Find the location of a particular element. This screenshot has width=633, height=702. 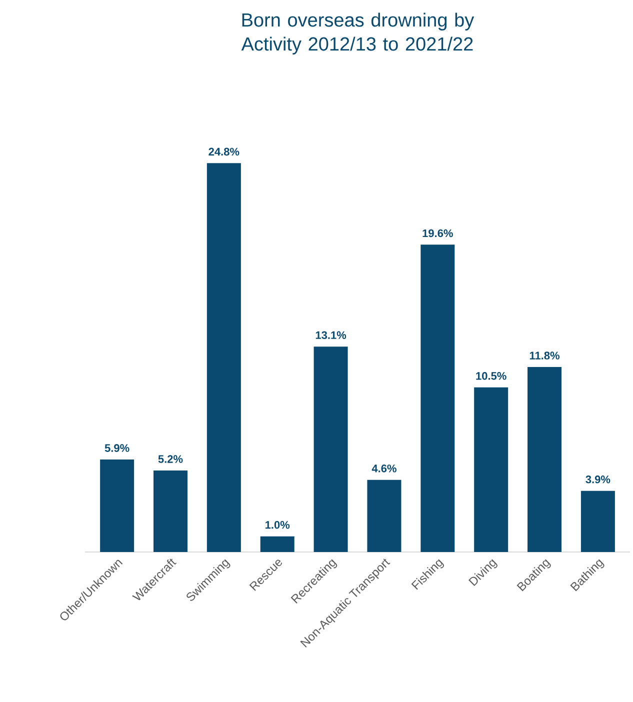

data-label: 19.6% is located at coordinates (437, 233).